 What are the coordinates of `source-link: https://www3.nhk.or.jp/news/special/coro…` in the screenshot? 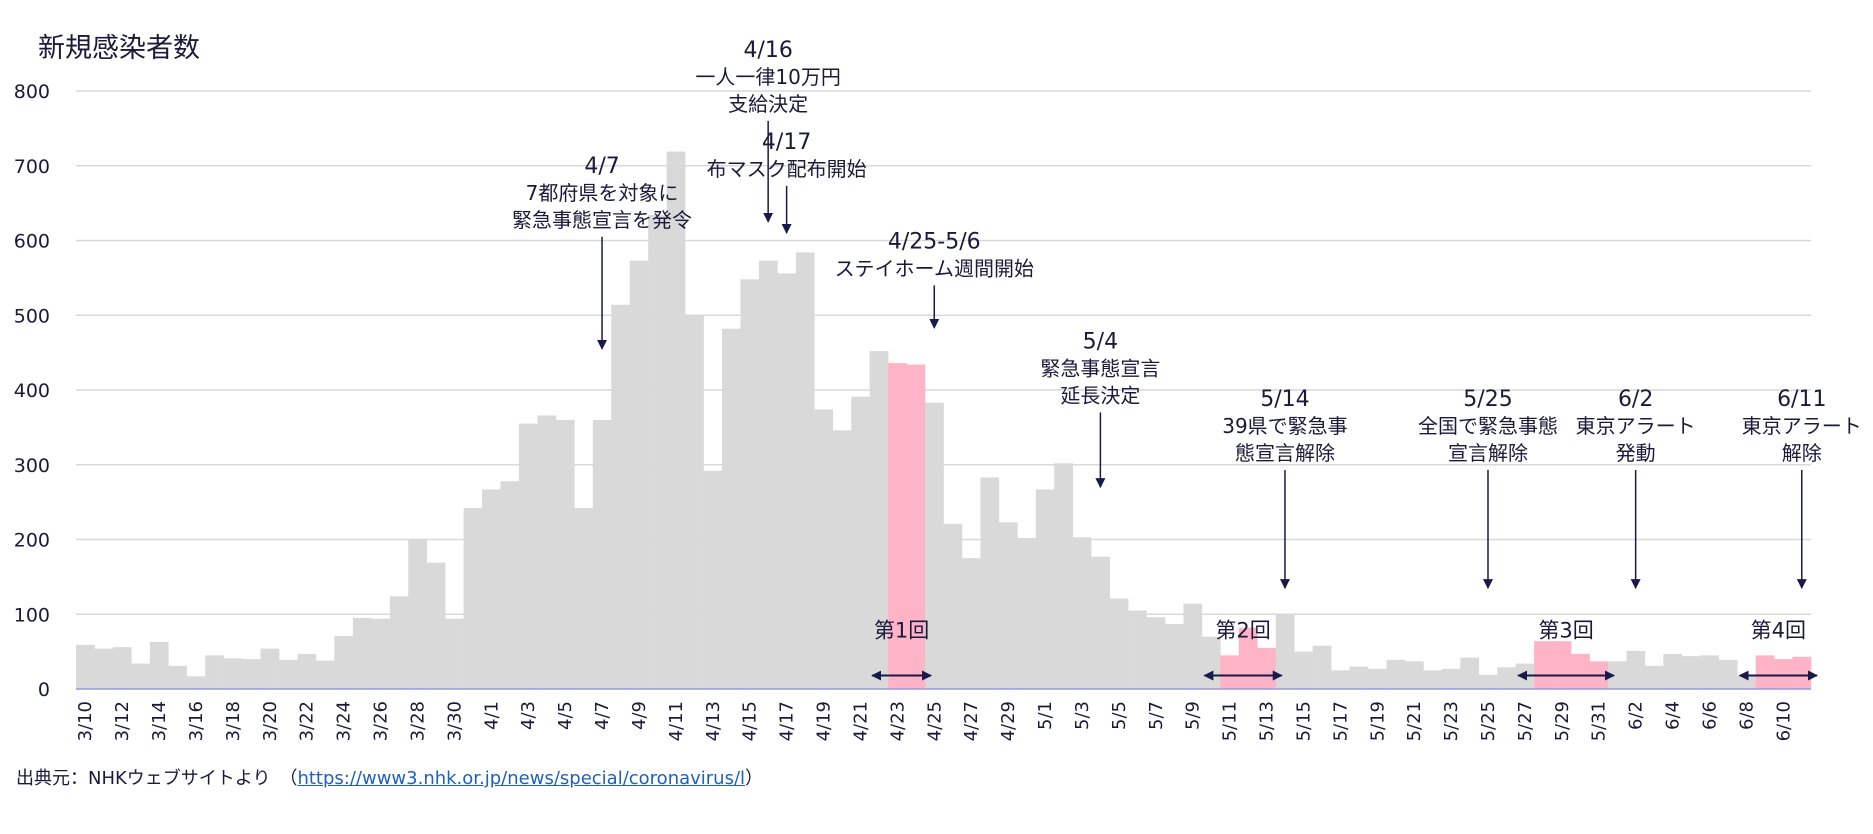 It's located at (521, 778).